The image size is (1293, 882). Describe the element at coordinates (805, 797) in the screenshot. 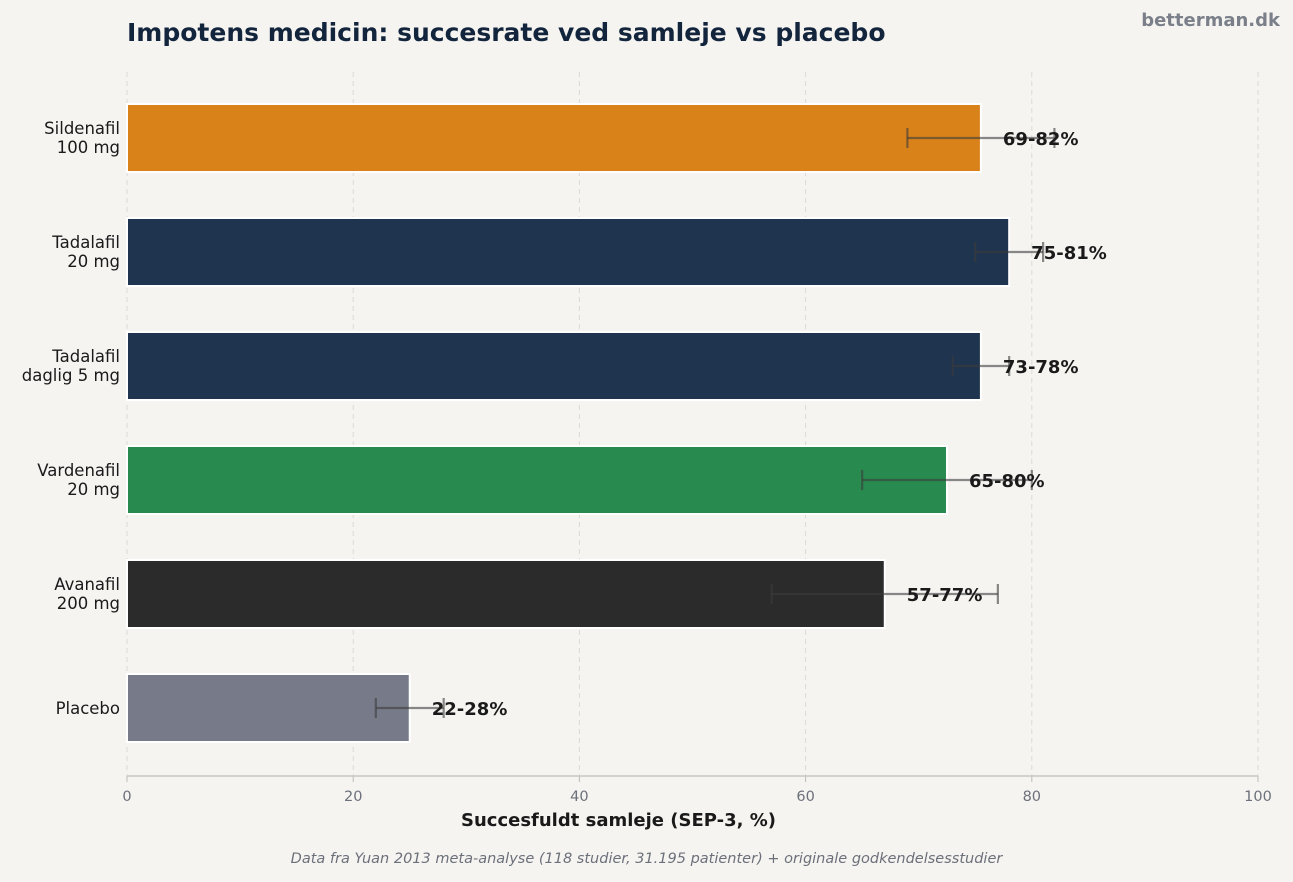

I see `x-tick-label-3: 60` at that location.